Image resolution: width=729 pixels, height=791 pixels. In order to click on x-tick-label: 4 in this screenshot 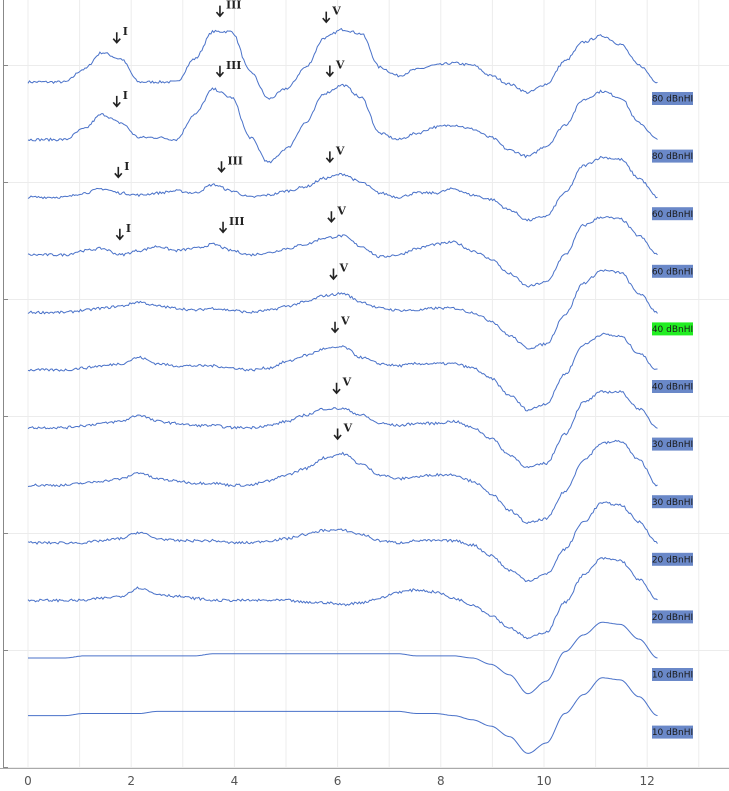, I will do `click(235, 781)`.